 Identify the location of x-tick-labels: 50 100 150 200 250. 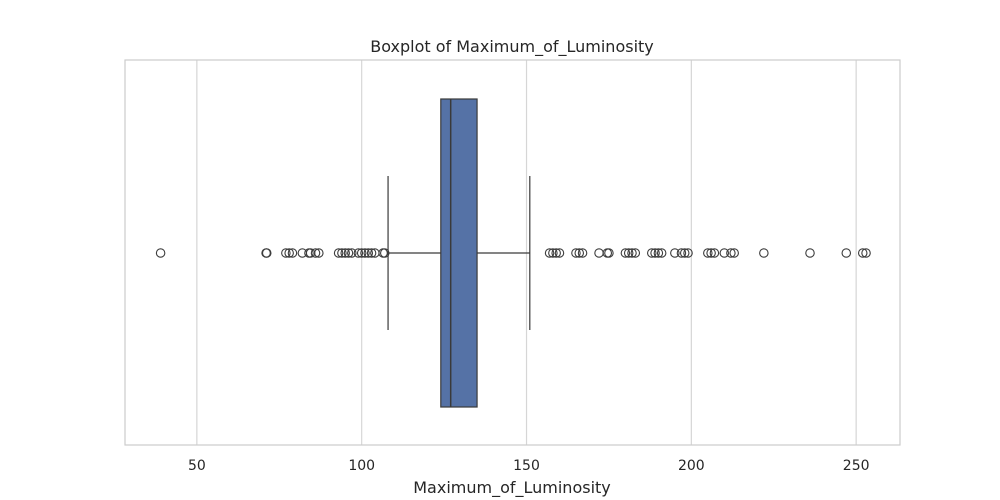
(529, 466).